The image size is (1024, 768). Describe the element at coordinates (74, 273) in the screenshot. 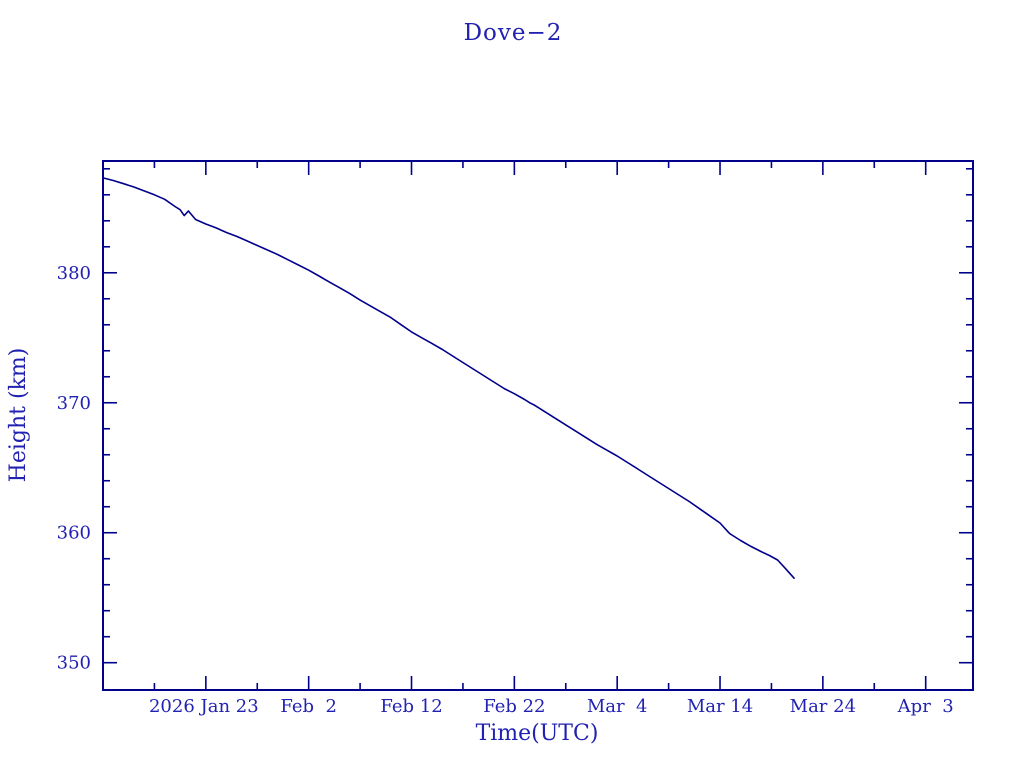

I see `y-tick-label: 380` at that location.